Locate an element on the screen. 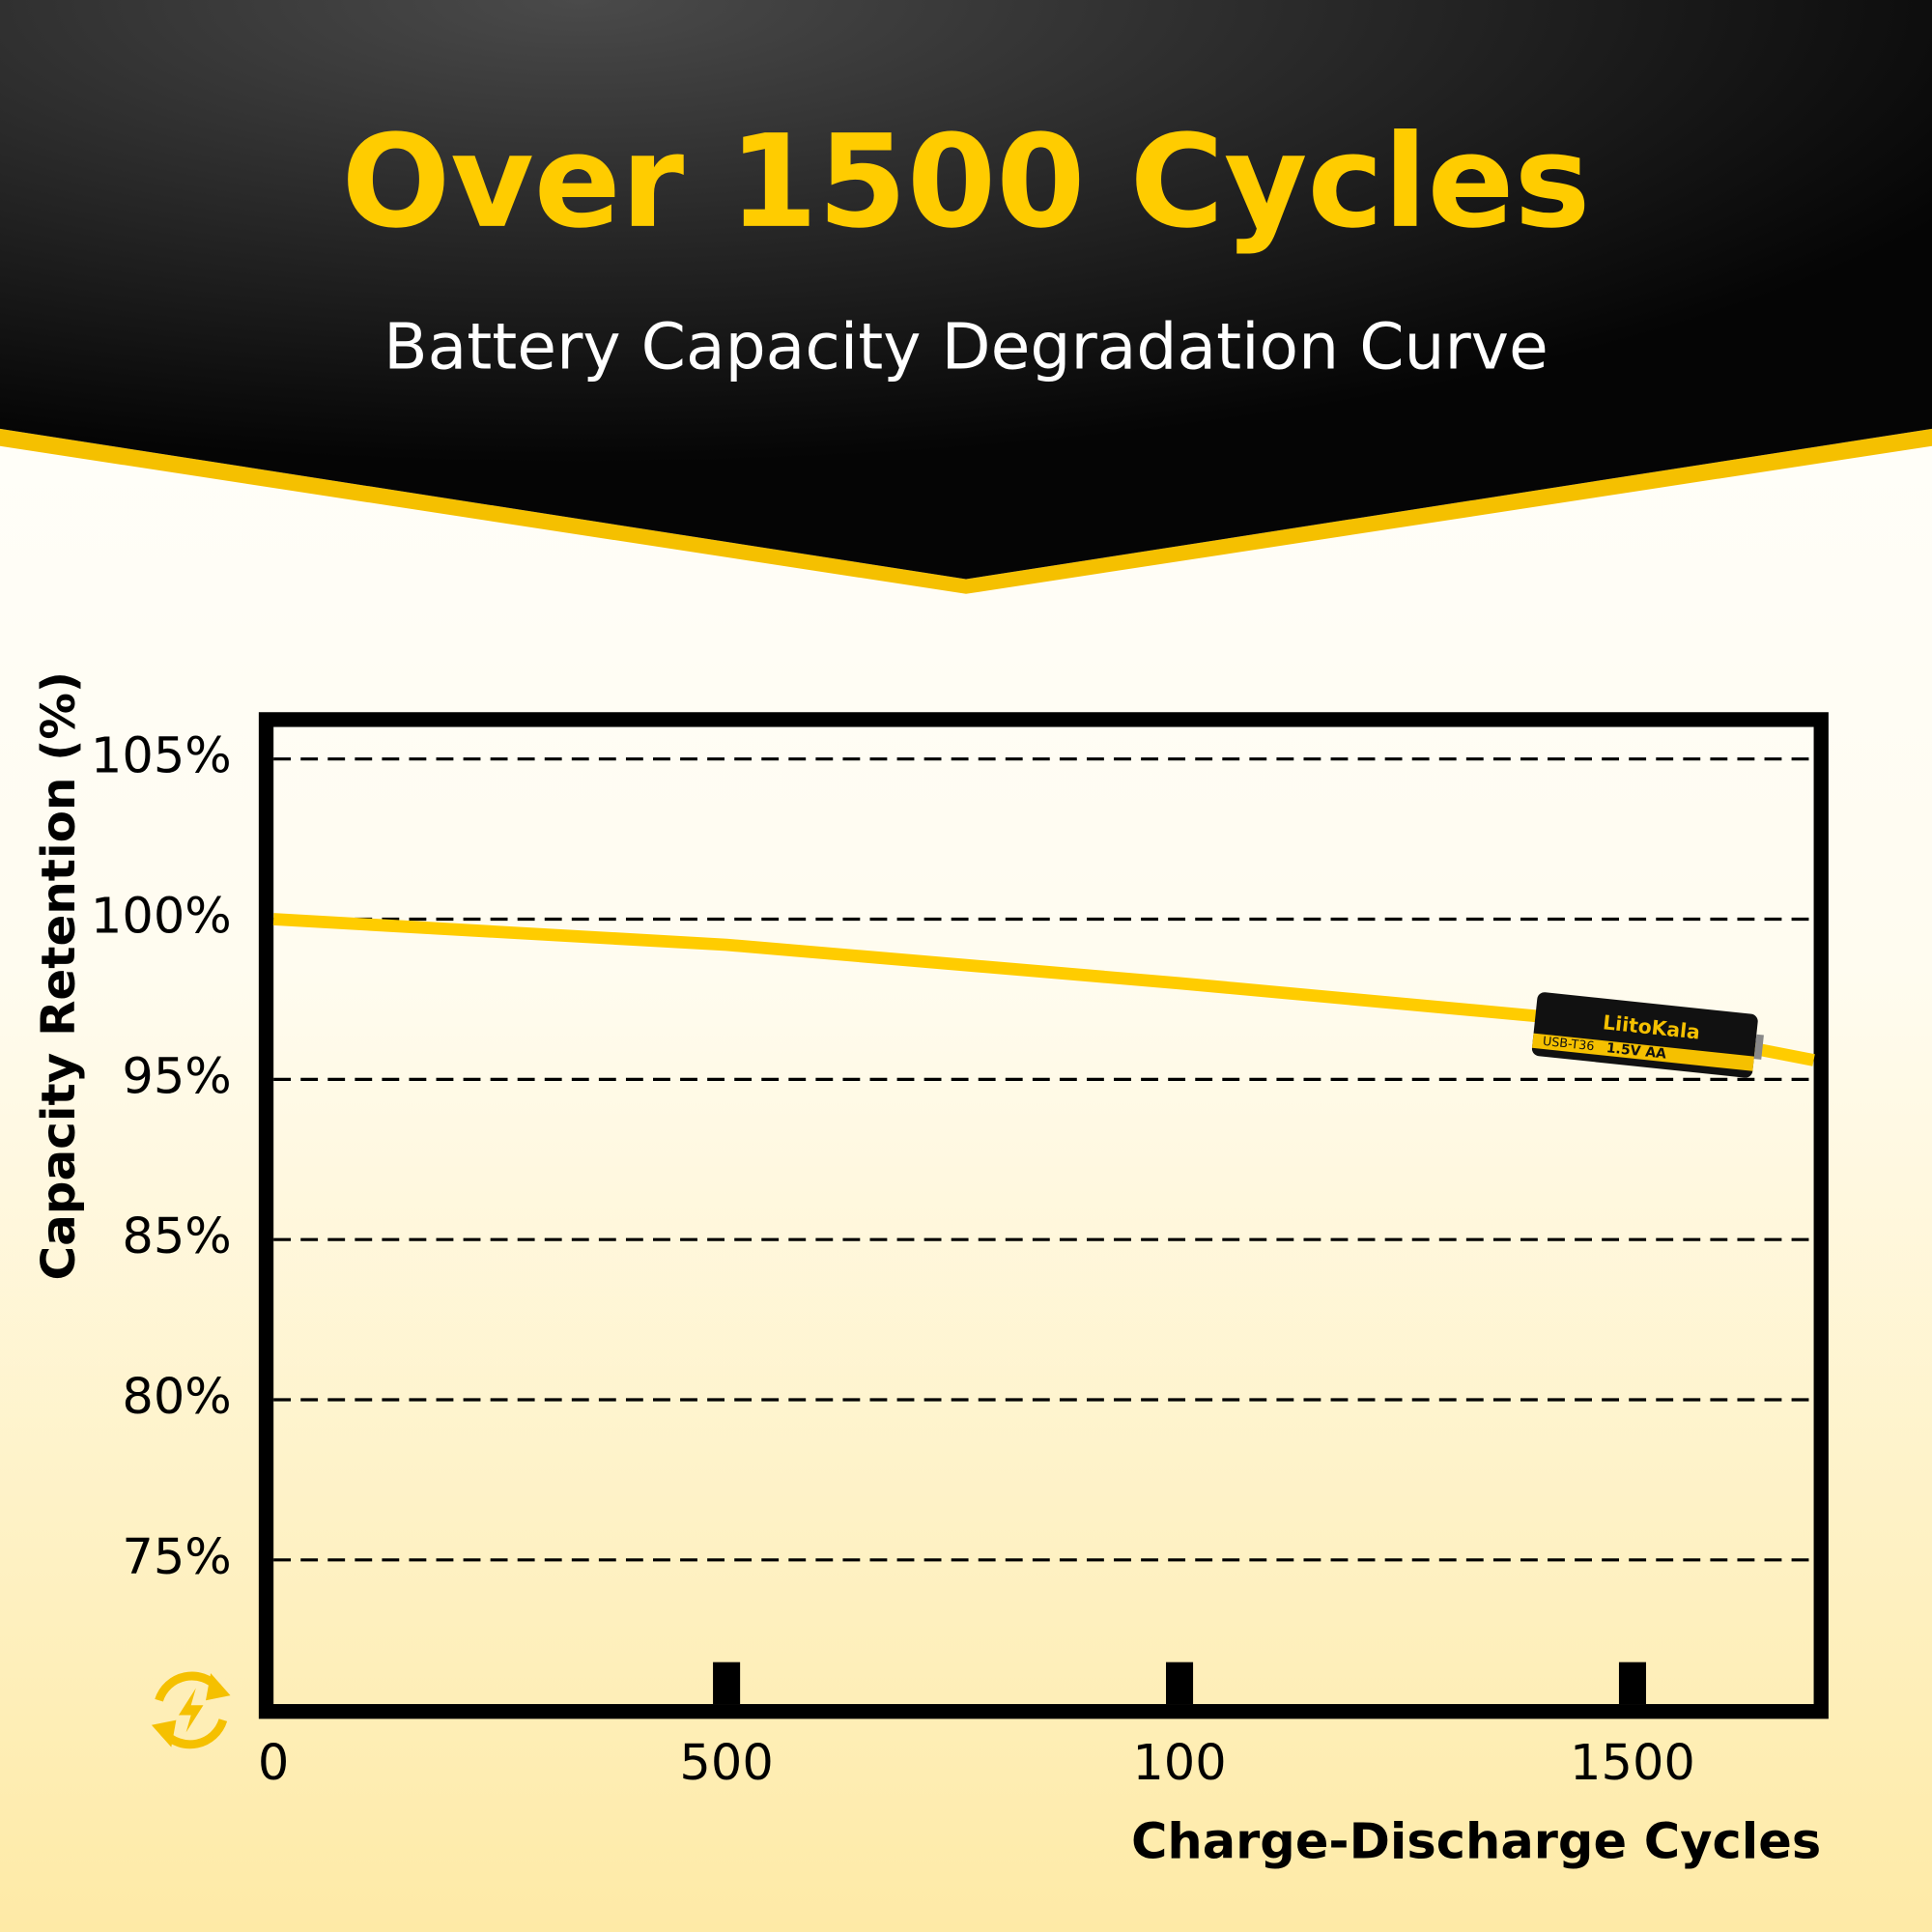 This screenshot has height=1932, width=1932. battery-band is located at coordinates (1642, 1052).